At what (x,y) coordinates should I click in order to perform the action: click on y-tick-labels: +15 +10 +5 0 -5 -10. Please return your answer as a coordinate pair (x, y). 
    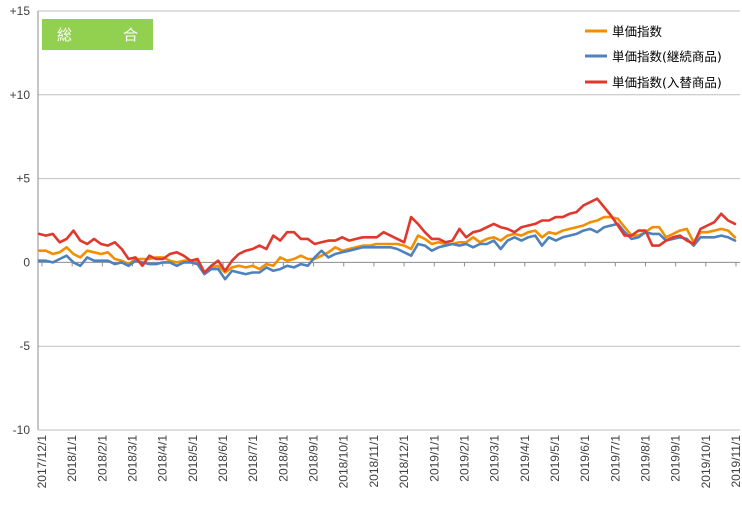
    Looking at the image, I should click on (20, 220).